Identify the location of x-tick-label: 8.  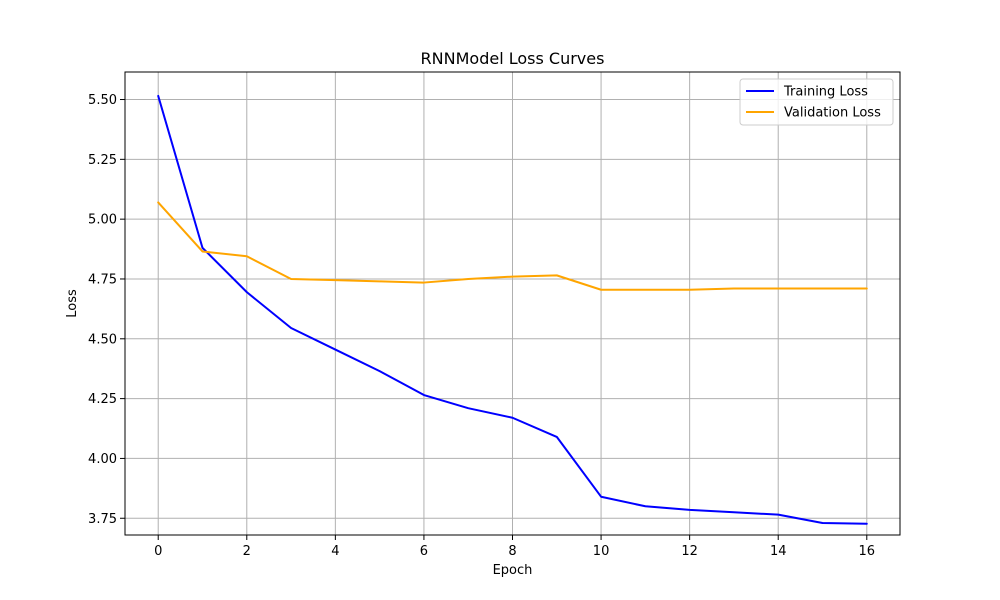
(512, 551).